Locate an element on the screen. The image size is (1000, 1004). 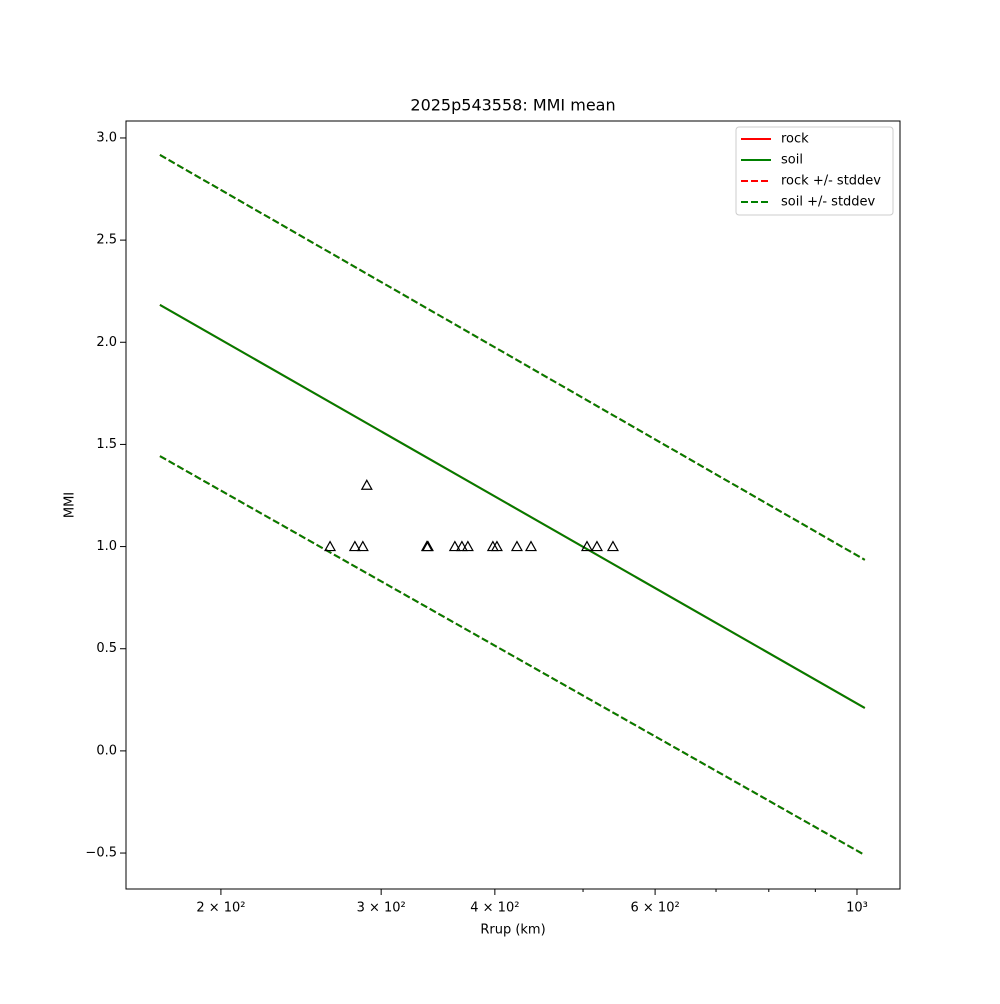
legend-box is located at coordinates (814, 171).